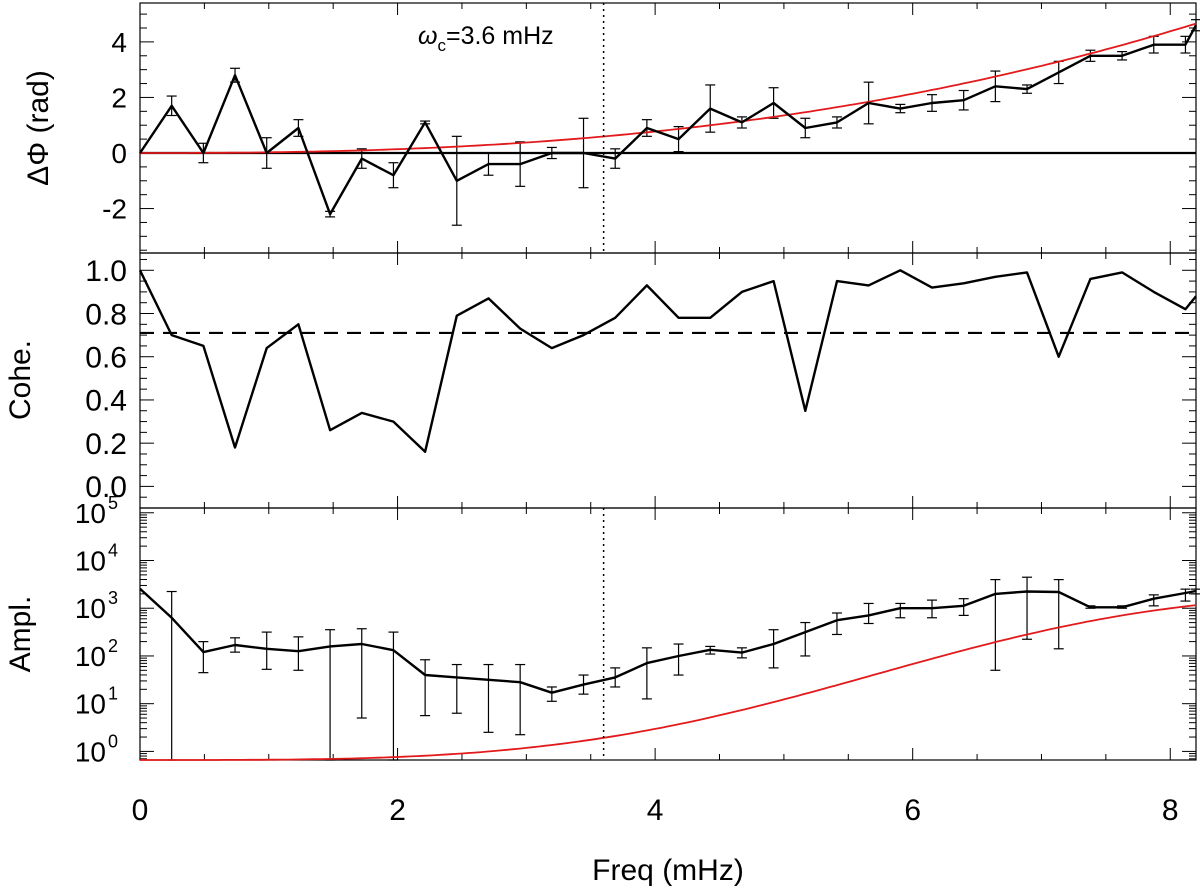 The width and height of the screenshot is (1200, 895). What do you see at coordinates (113, 551) in the screenshot?
I see `amplitude-ytick-exponent: 4` at bounding box center [113, 551].